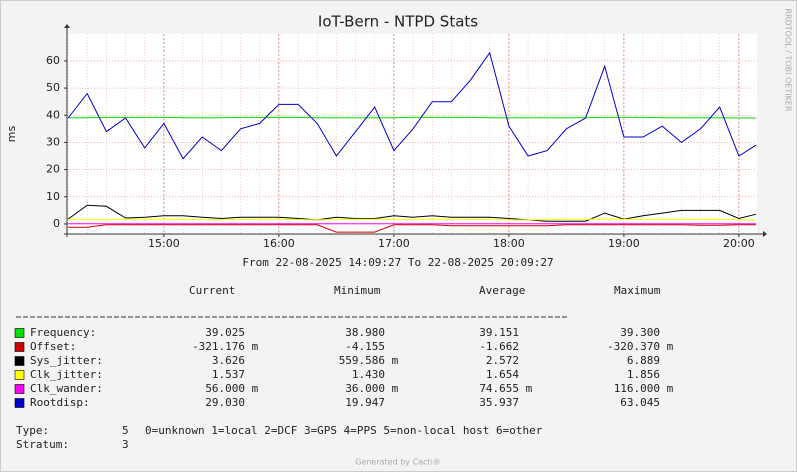 This screenshot has height=472, width=797. What do you see at coordinates (509, 243) in the screenshot?
I see `x-tick-label: 18:00` at bounding box center [509, 243].